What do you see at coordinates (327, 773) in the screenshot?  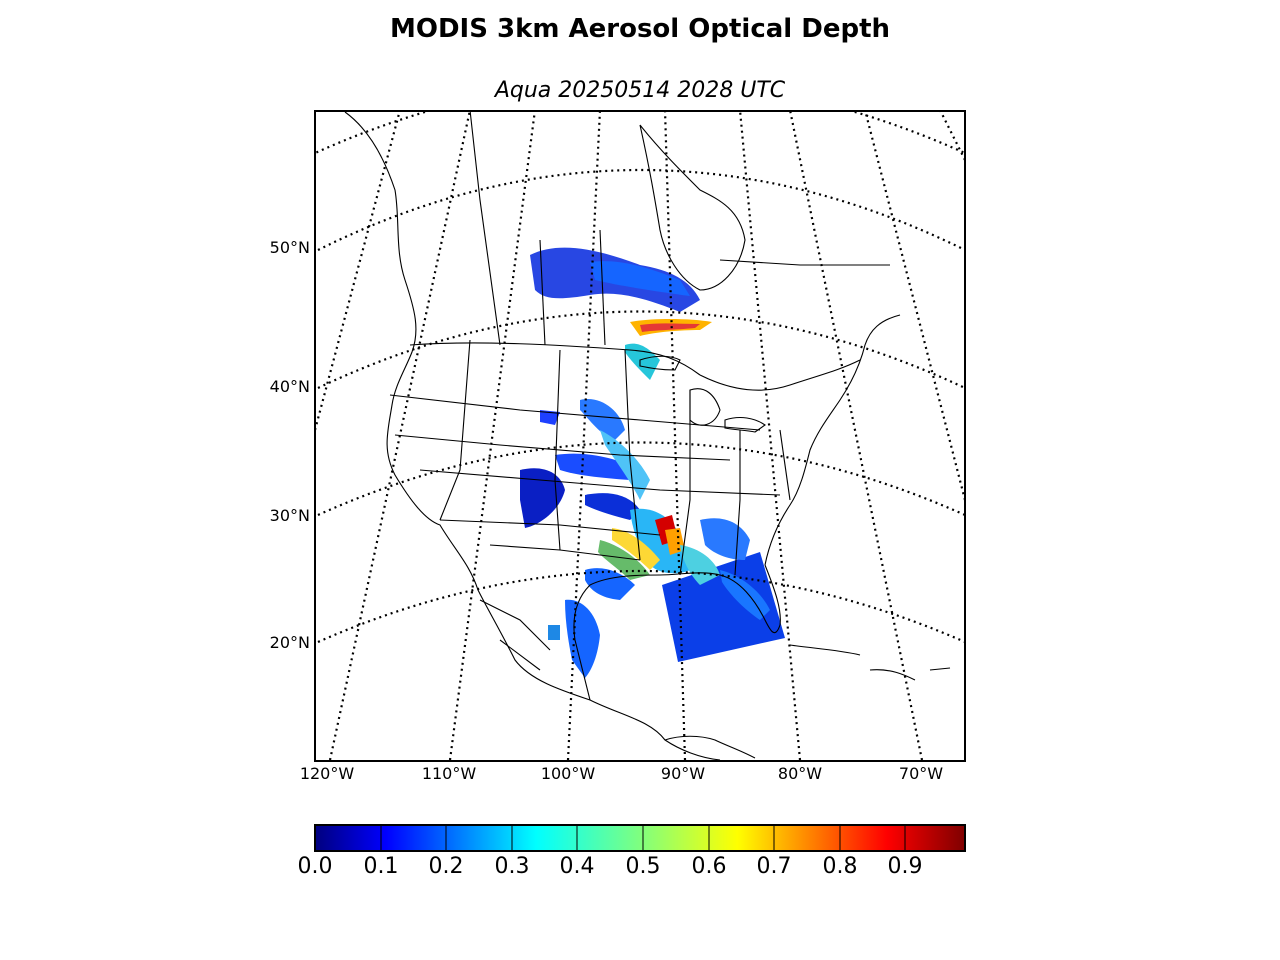 I see `lon-label-120w: 120°W` at bounding box center [327, 773].